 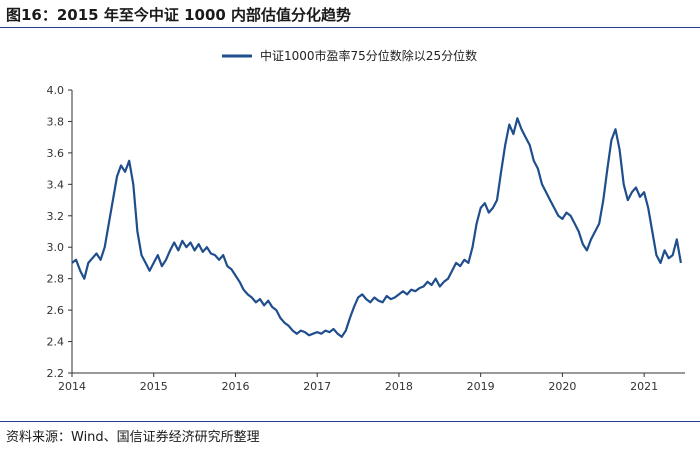 I want to click on x-tick-label: 2020, so click(x=562, y=386).